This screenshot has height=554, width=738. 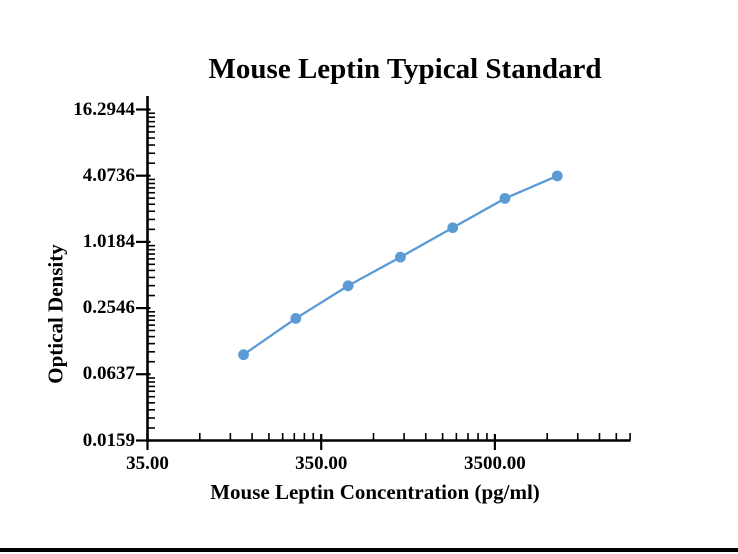 I want to click on y-tick-label: 4.0736, so click(x=108, y=175).